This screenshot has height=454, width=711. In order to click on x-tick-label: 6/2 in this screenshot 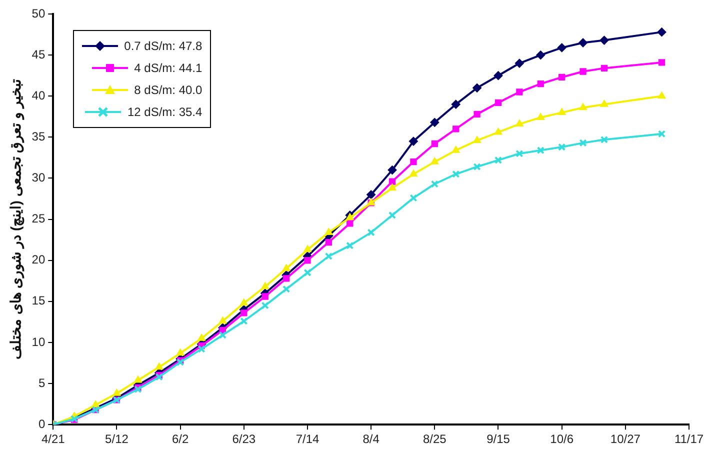, I will do `click(180, 439)`.